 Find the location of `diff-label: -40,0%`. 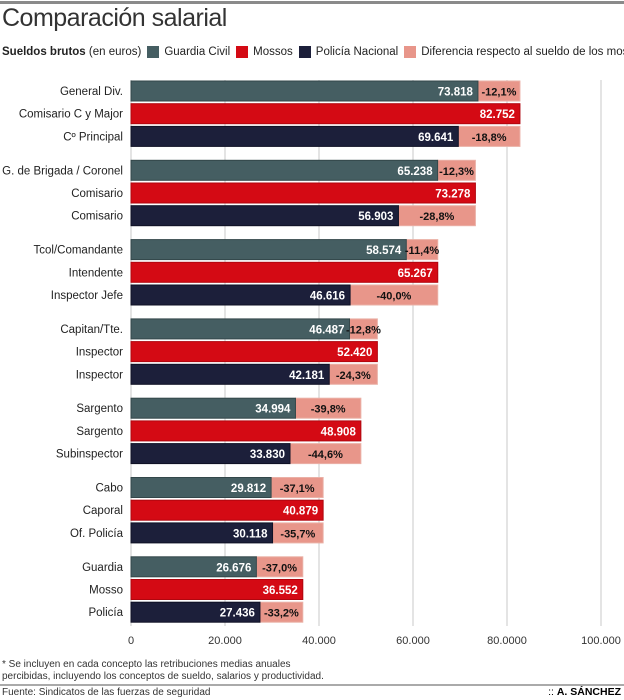

diff-label: -40,0% is located at coordinates (393, 297).